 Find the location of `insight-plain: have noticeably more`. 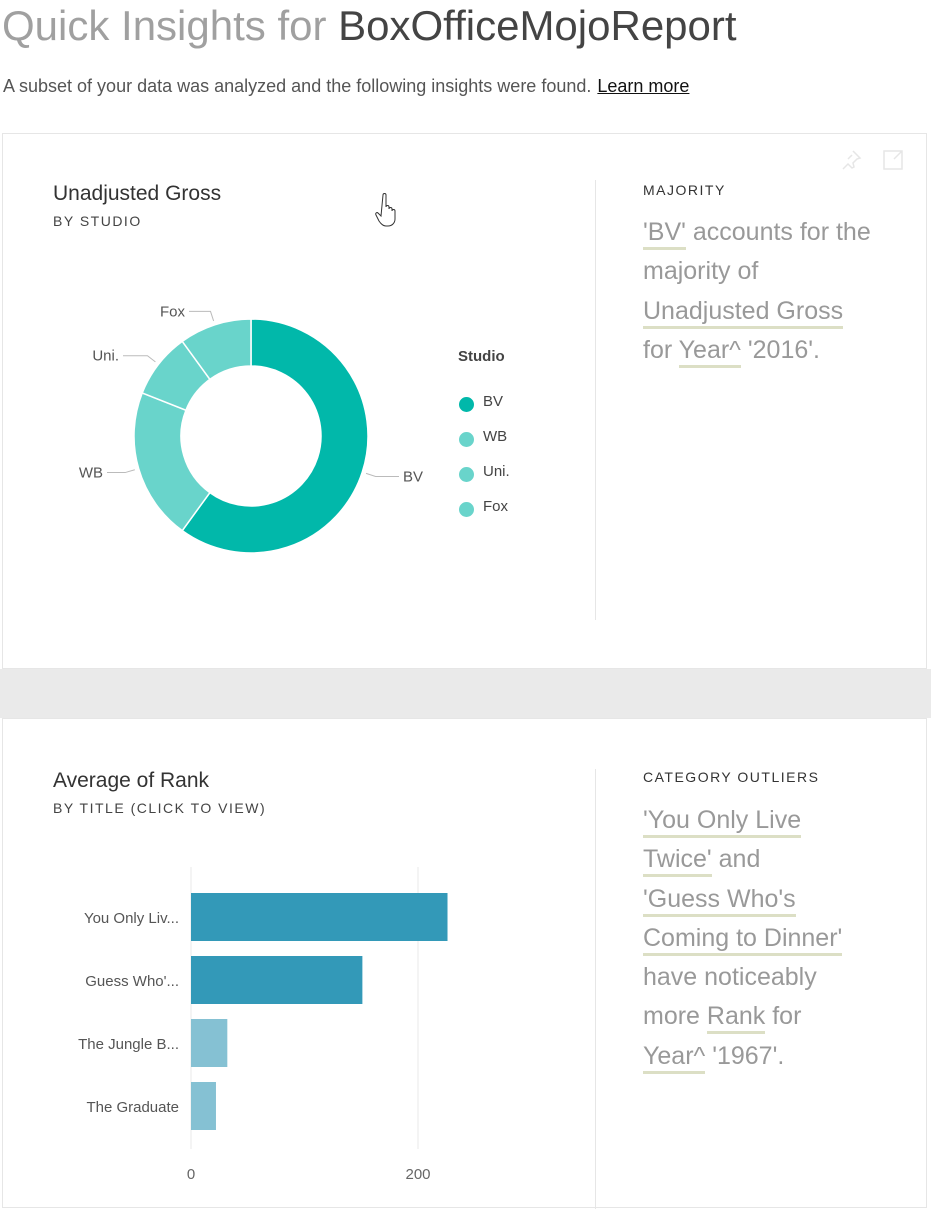

insight-plain: have noticeably more is located at coordinates (730, 997).